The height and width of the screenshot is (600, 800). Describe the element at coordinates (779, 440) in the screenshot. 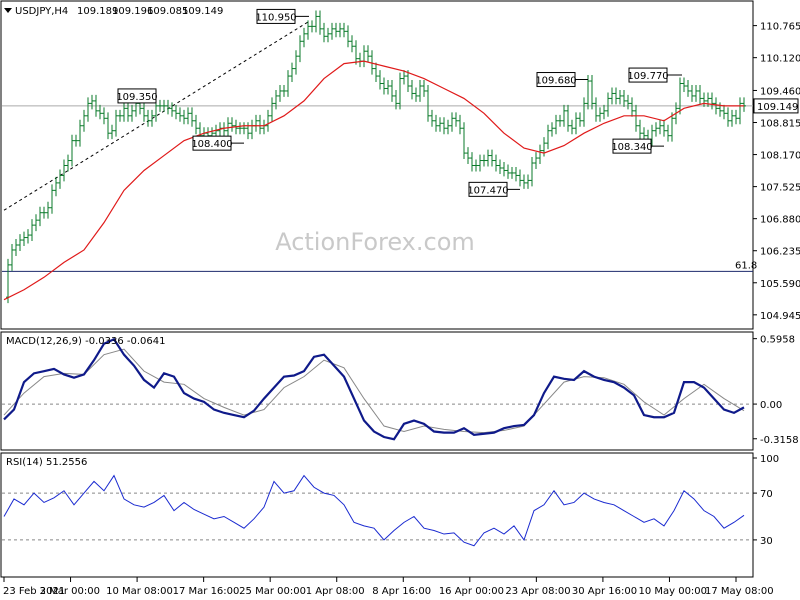

I see `macd-tick-label: -0.3158` at that location.